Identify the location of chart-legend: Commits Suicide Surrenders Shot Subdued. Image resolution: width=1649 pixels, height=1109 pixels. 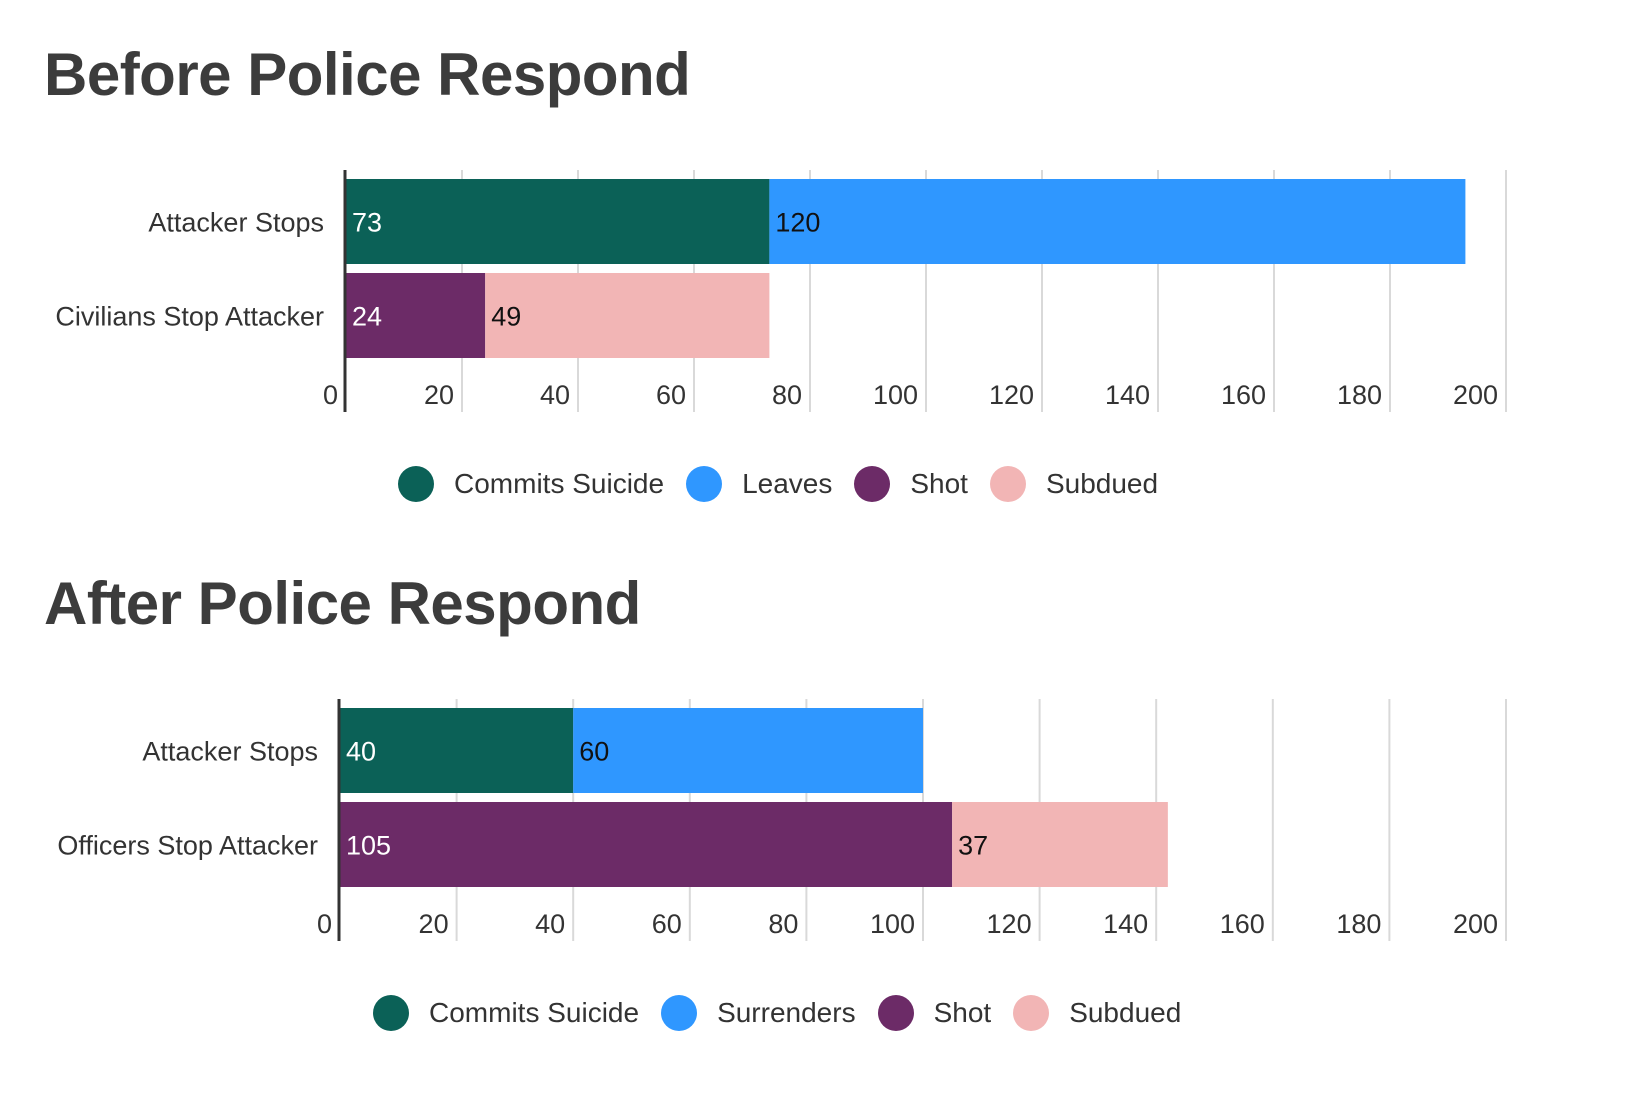
(788, 1013).